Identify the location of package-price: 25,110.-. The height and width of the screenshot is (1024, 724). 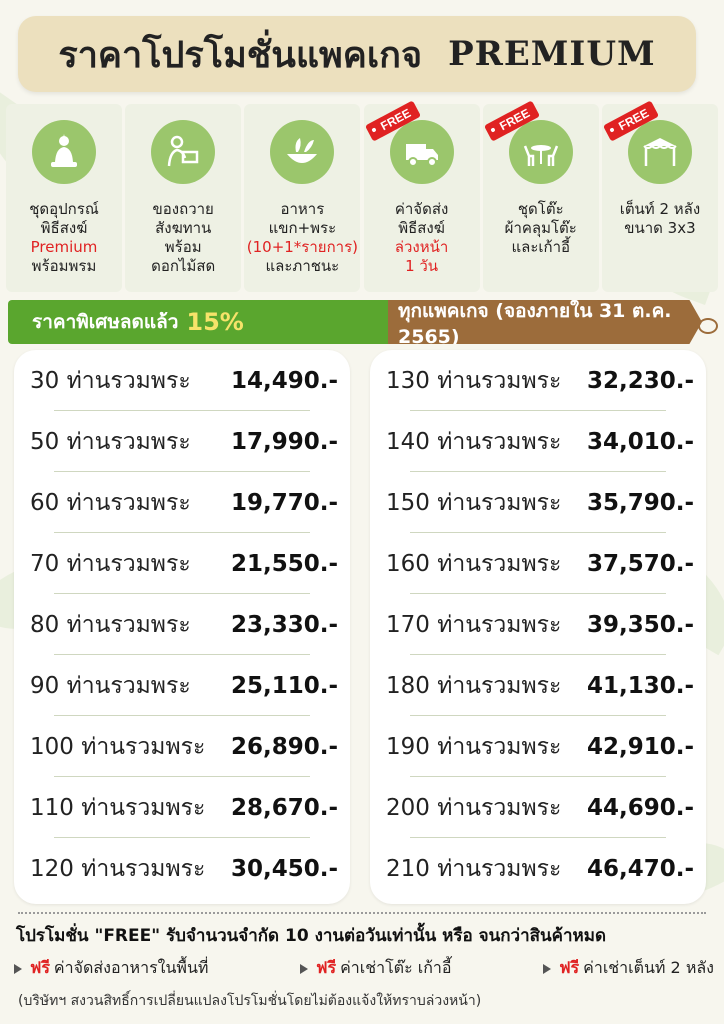
(284, 685).